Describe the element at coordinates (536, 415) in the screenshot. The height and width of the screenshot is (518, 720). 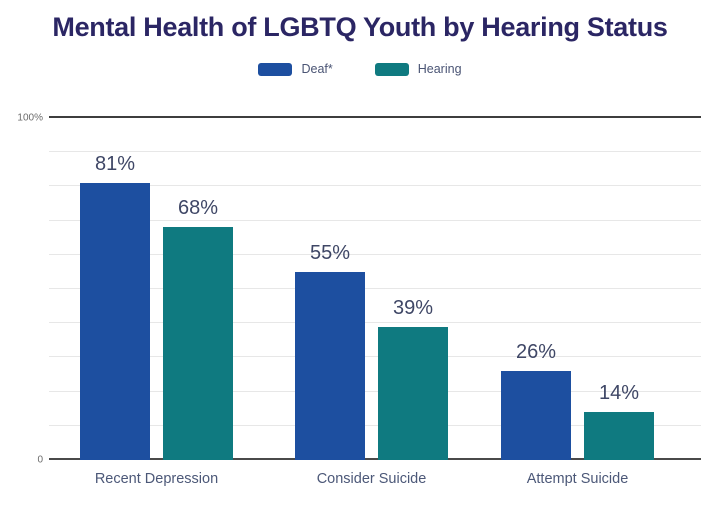
I see `bar-deaf-attempt-suicide` at that location.